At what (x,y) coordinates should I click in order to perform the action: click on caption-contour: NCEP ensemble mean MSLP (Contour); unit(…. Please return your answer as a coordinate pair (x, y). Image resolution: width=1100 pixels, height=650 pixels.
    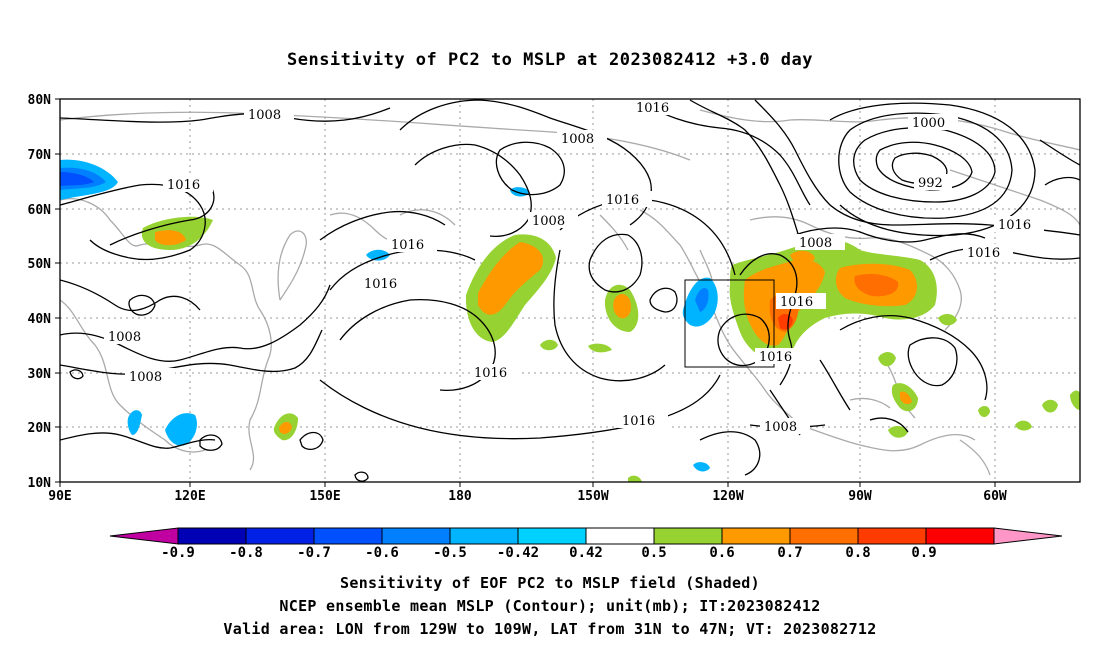
    Looking at the image, I should click on (550, 606).